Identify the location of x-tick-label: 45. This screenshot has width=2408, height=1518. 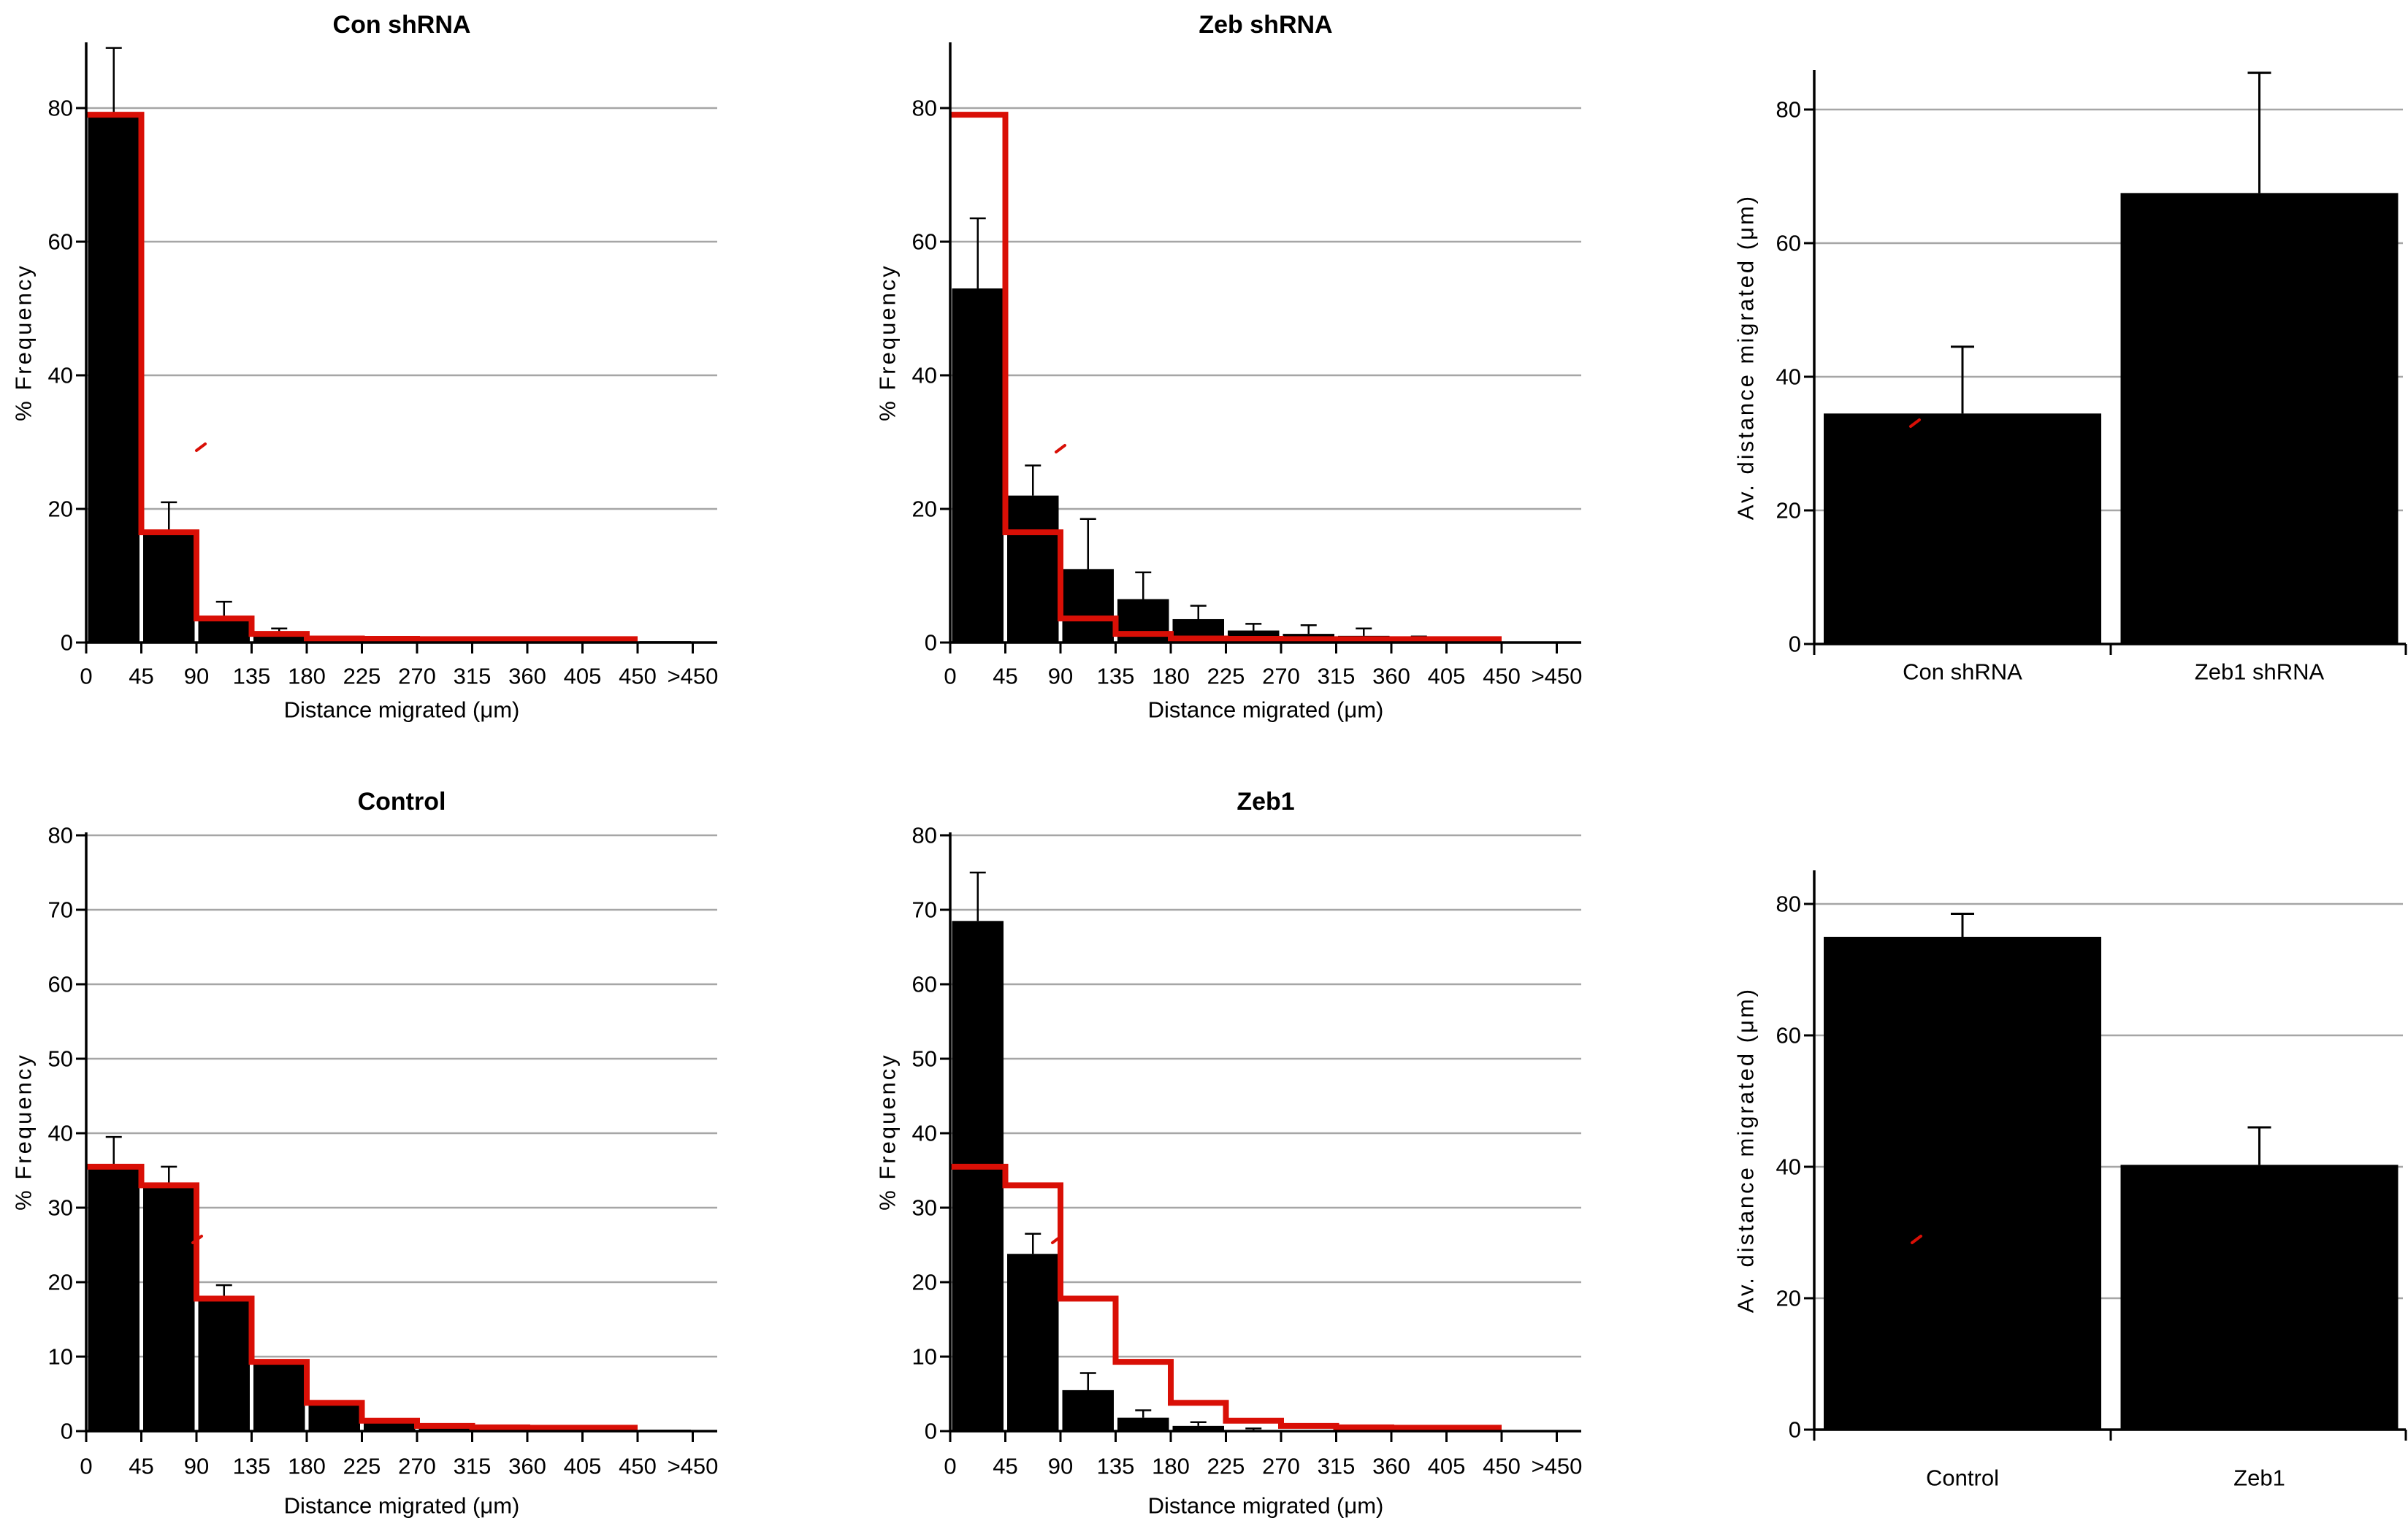
(1005, 1466).